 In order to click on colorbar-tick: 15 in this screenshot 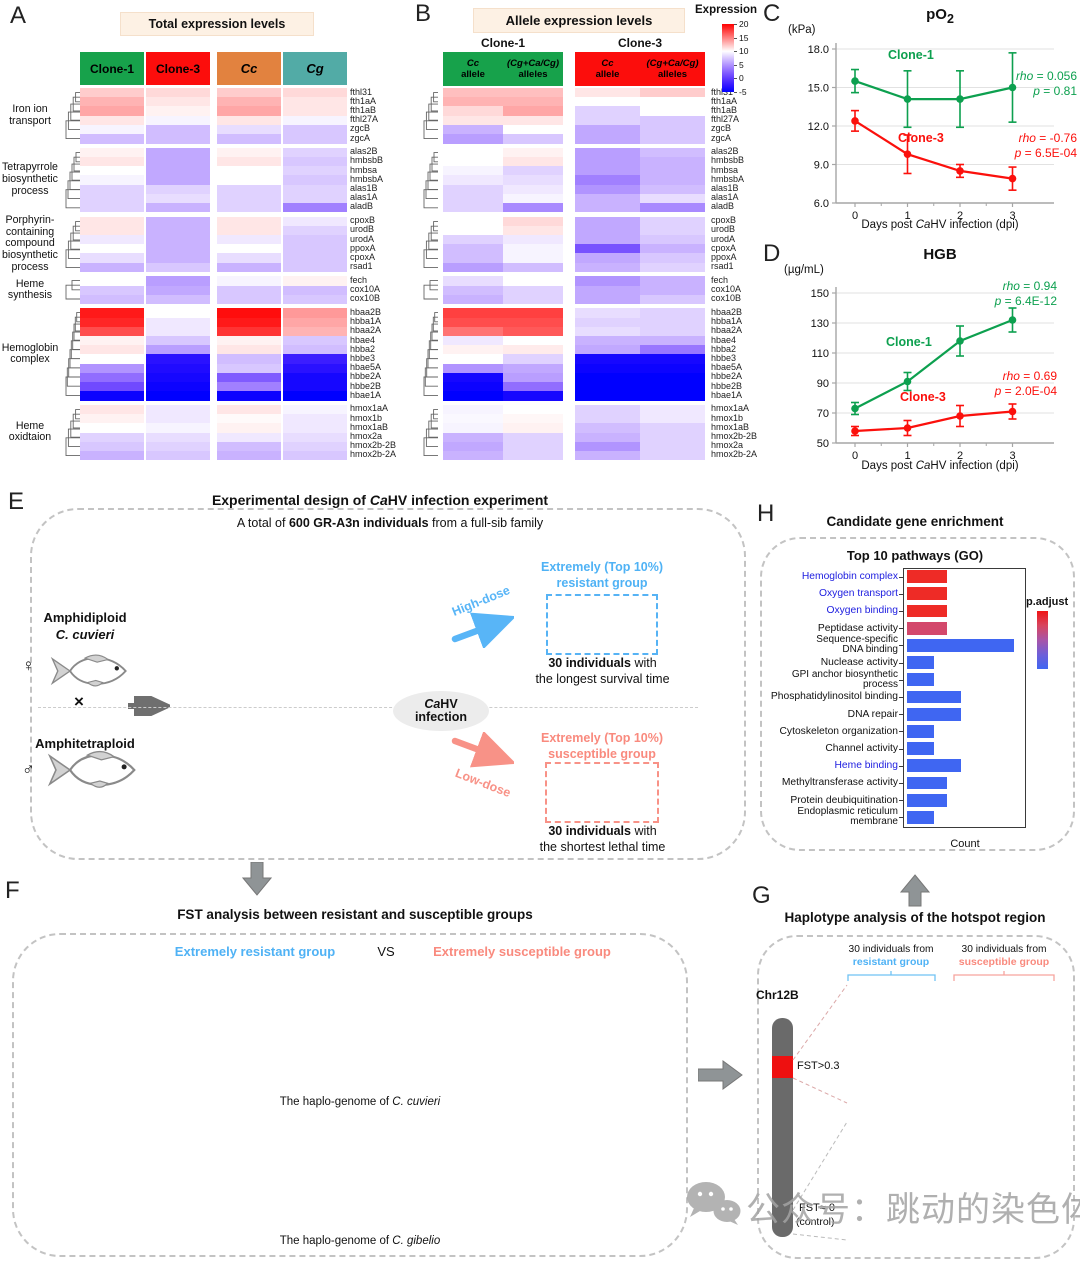, I will do `click(744, 37)`.